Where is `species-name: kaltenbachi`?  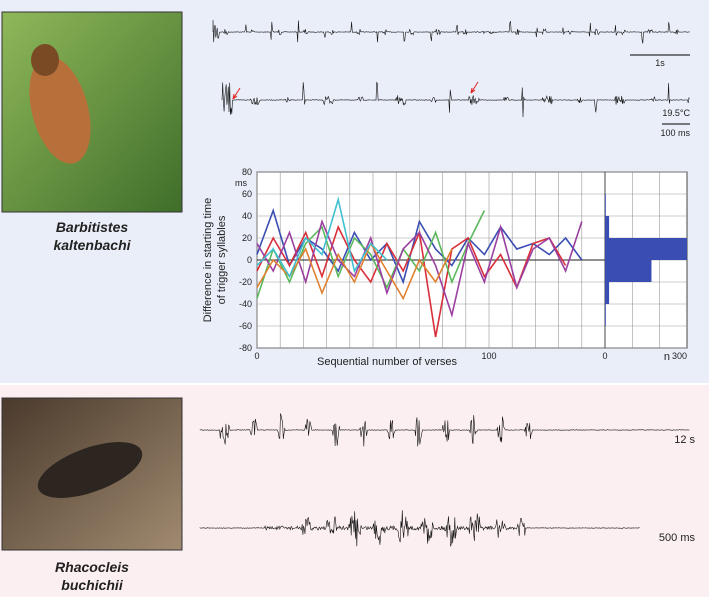
species-name: kaltenbachi is located at coordinates (92, 245).